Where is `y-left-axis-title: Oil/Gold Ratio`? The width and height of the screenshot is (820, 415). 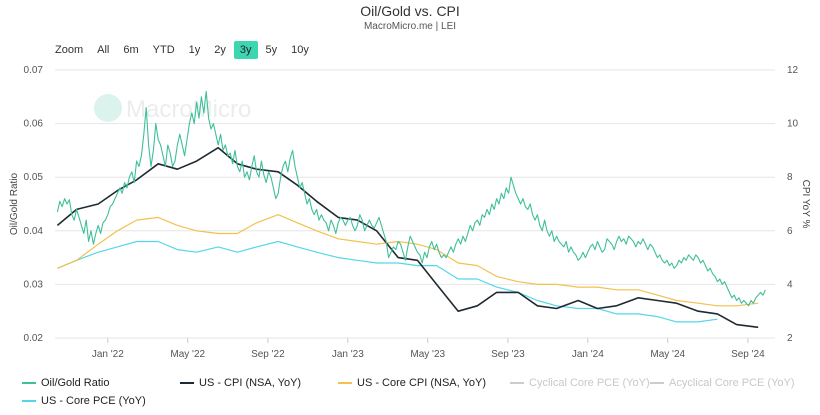
y-left-axis-title: Oil/Gold Ratio is located at coordinates (14, 203).